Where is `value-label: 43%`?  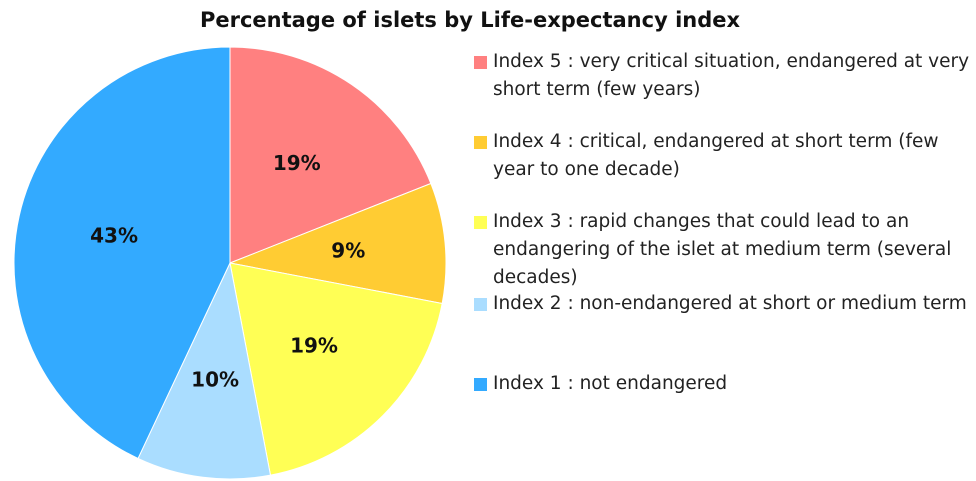 value-label: 43% is located at coordinates (114, 236).